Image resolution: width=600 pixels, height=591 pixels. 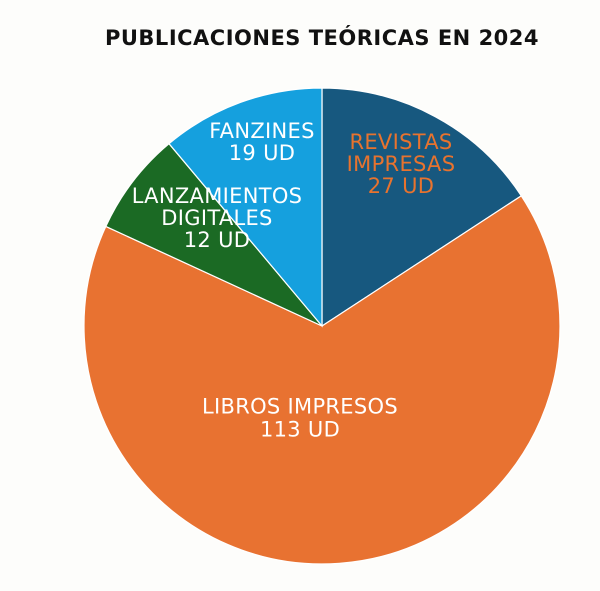 I want to click on slice-label-3: LANZAMIENTOS DIGITALES 12 UD, so click(x=217, y=218).